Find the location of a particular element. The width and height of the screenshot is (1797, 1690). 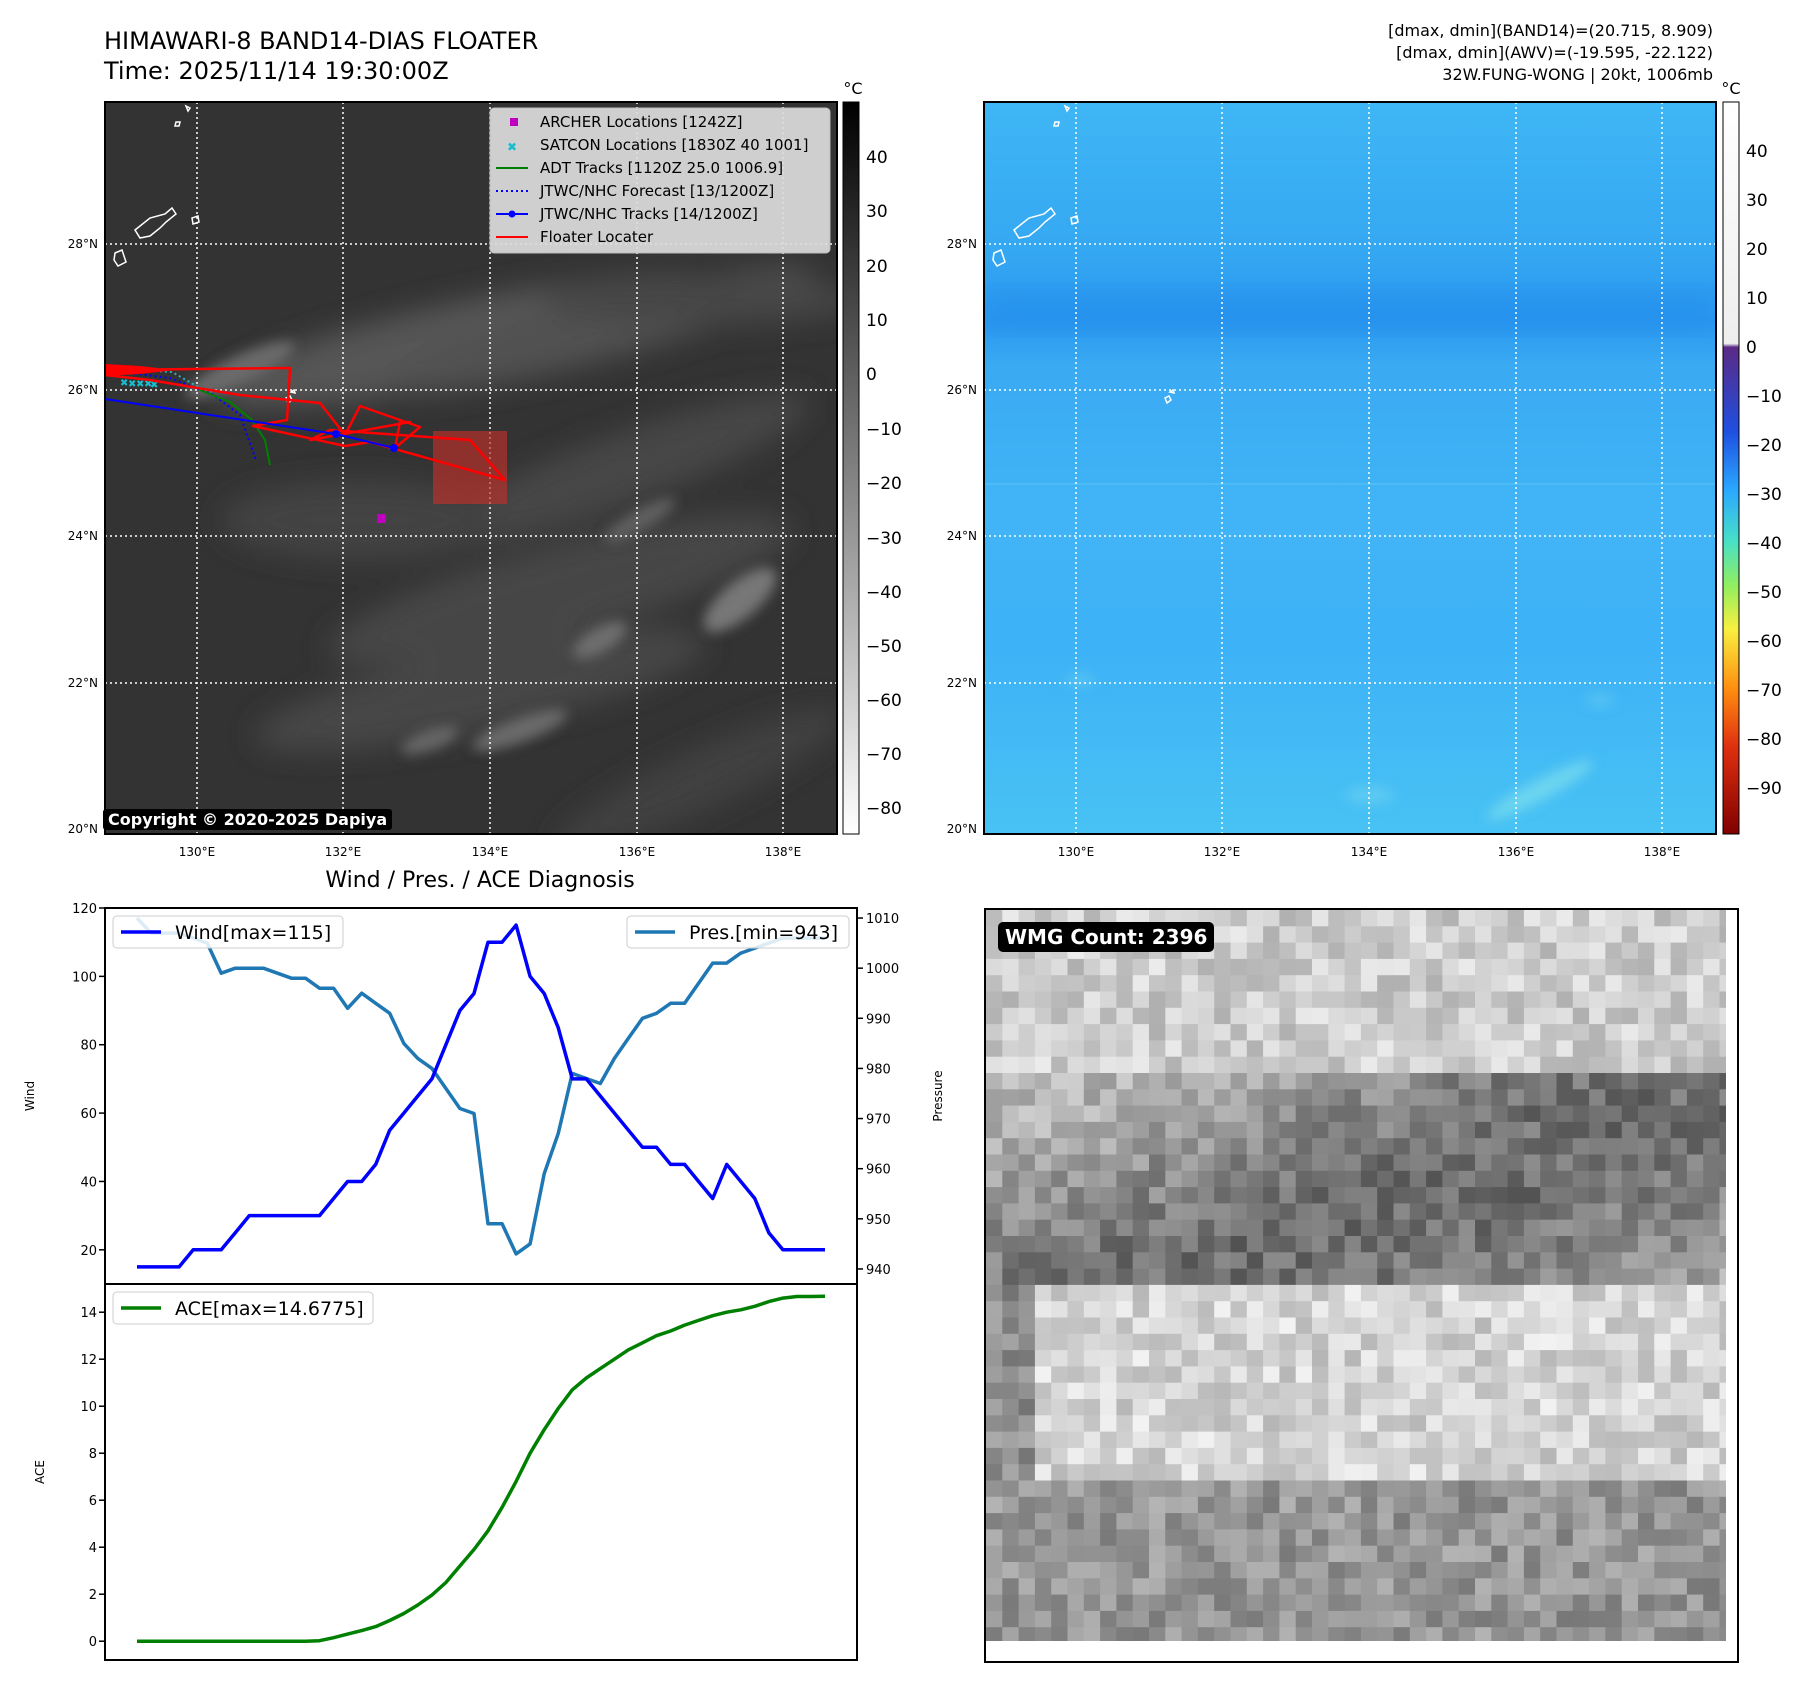

svg-text: 132°E is located at coordinates (343, 852).